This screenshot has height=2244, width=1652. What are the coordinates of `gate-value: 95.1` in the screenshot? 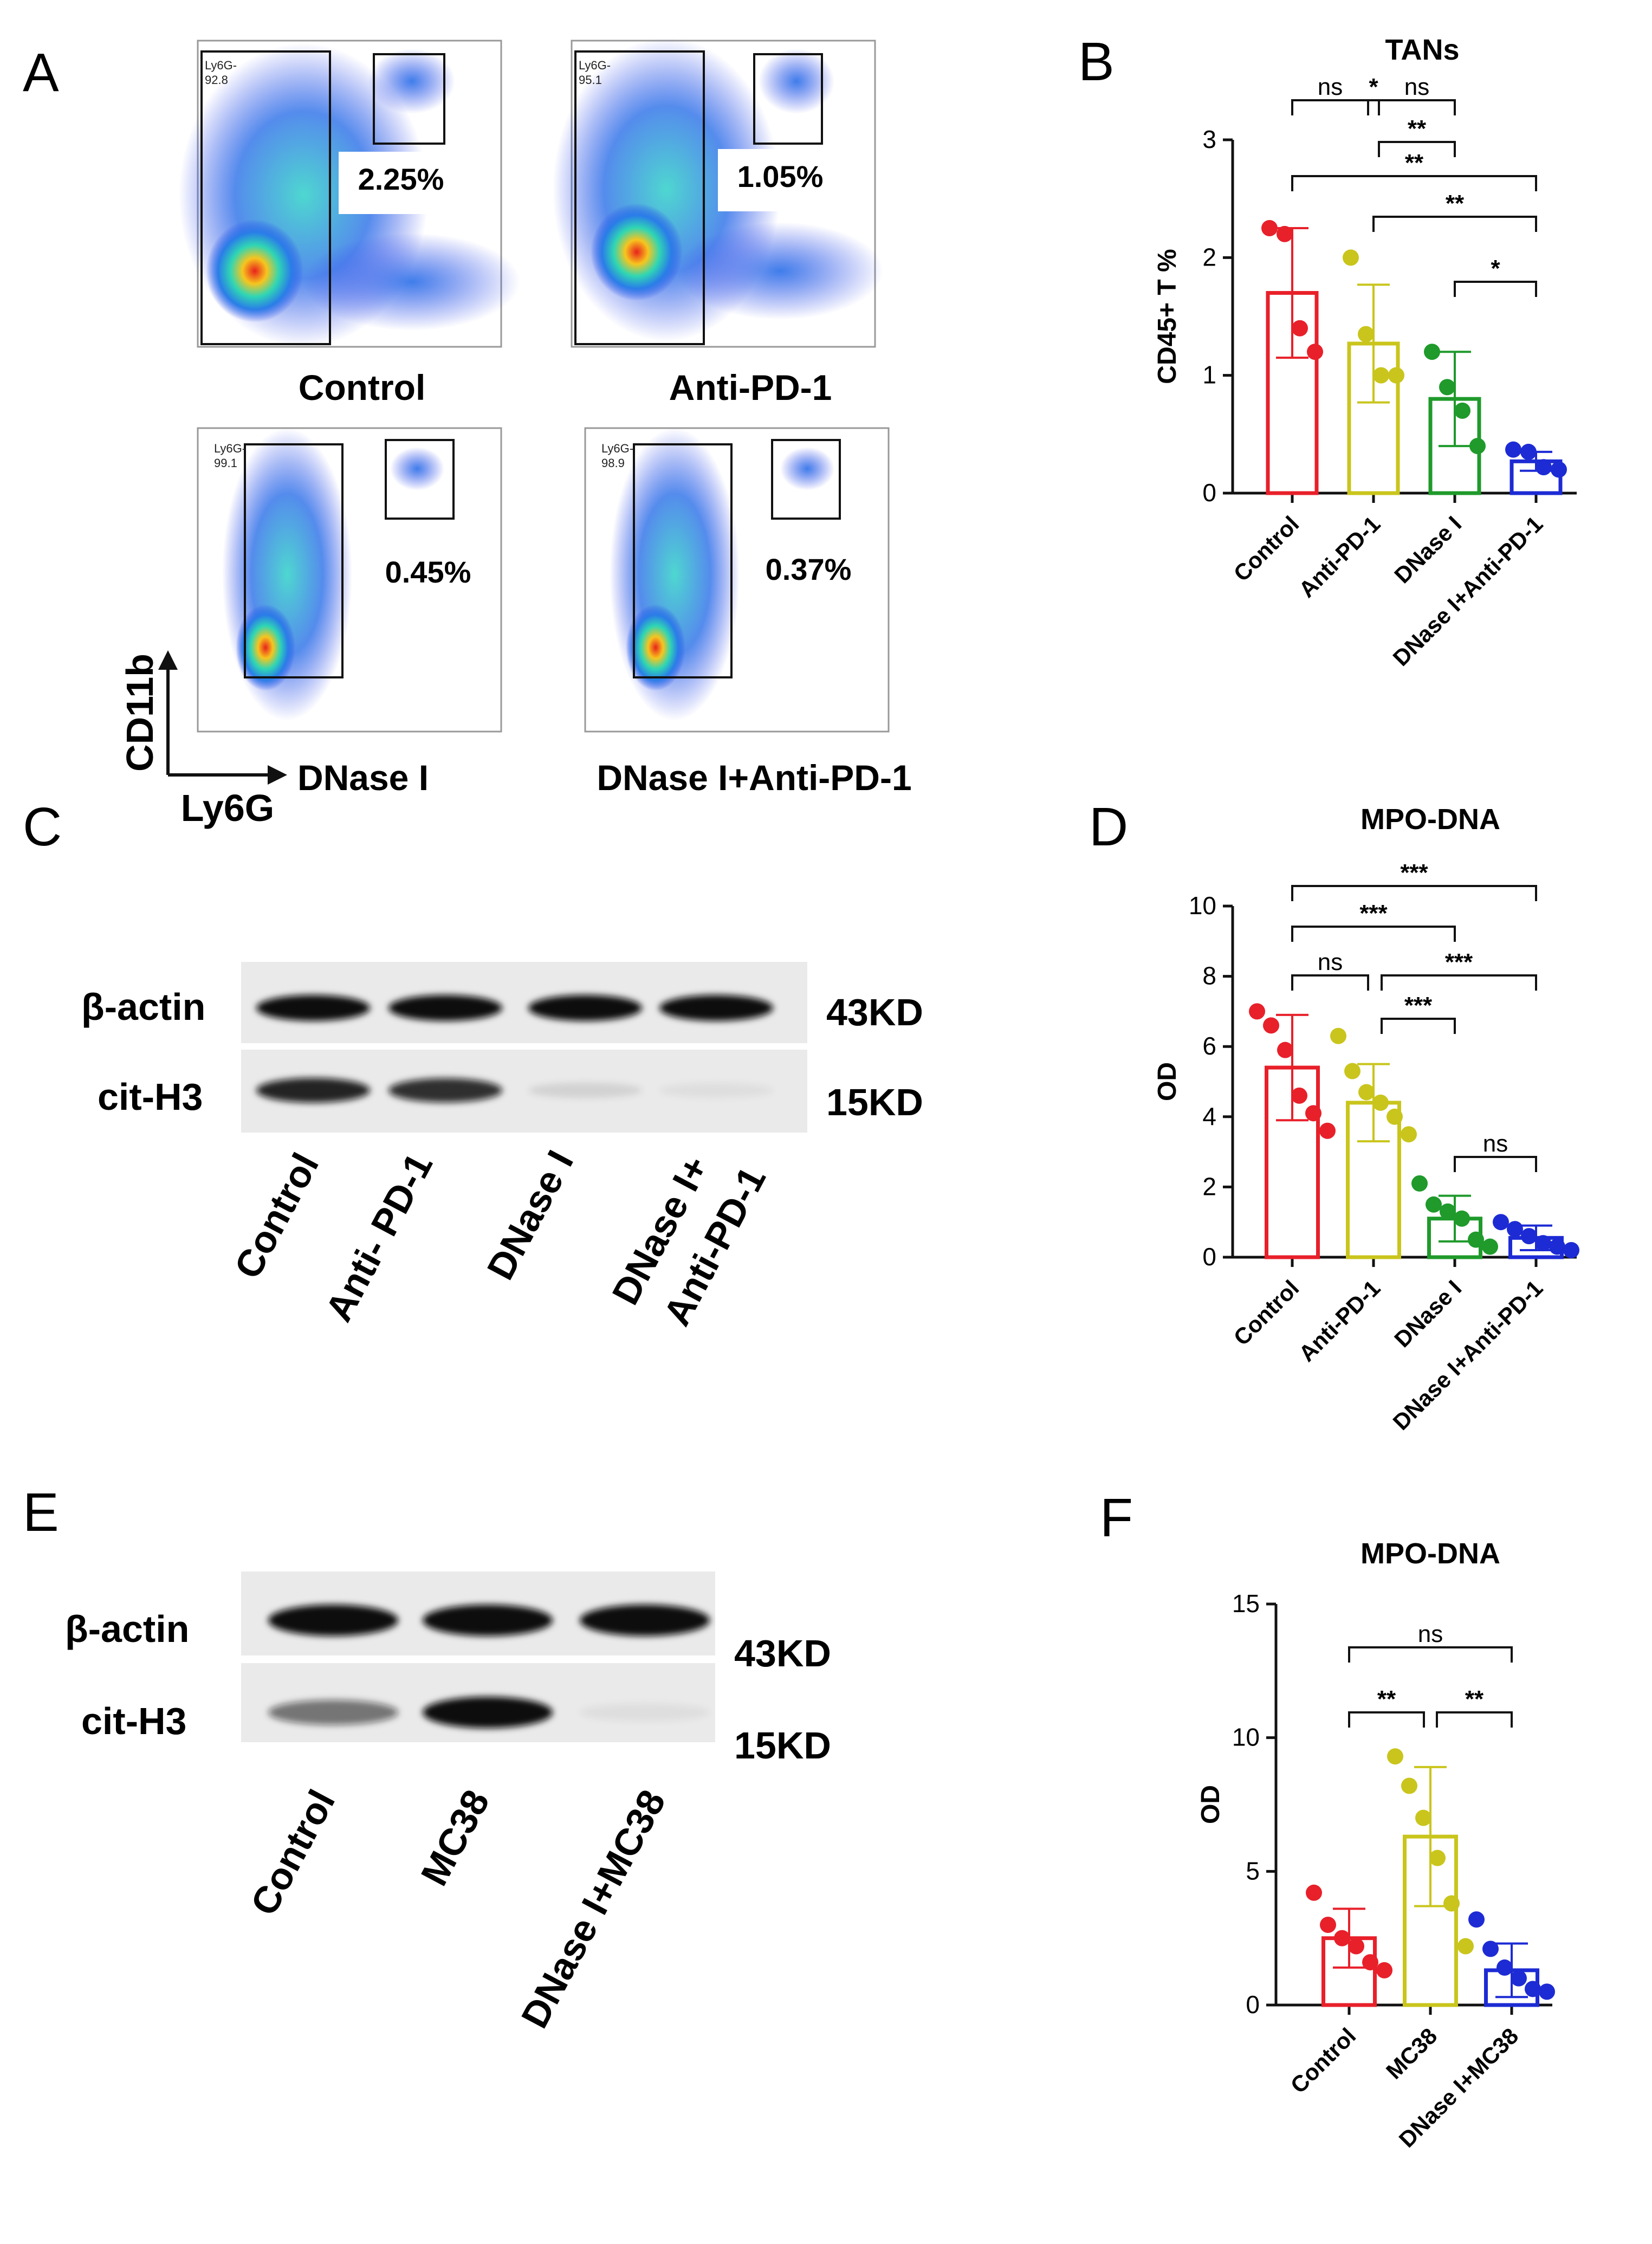 It's located at (590, 80).